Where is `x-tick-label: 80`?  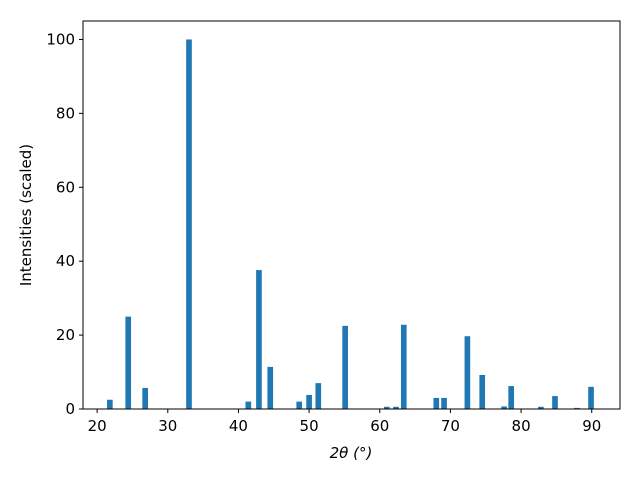
x-tick-label: 80 is located at coordinates (521, 426).